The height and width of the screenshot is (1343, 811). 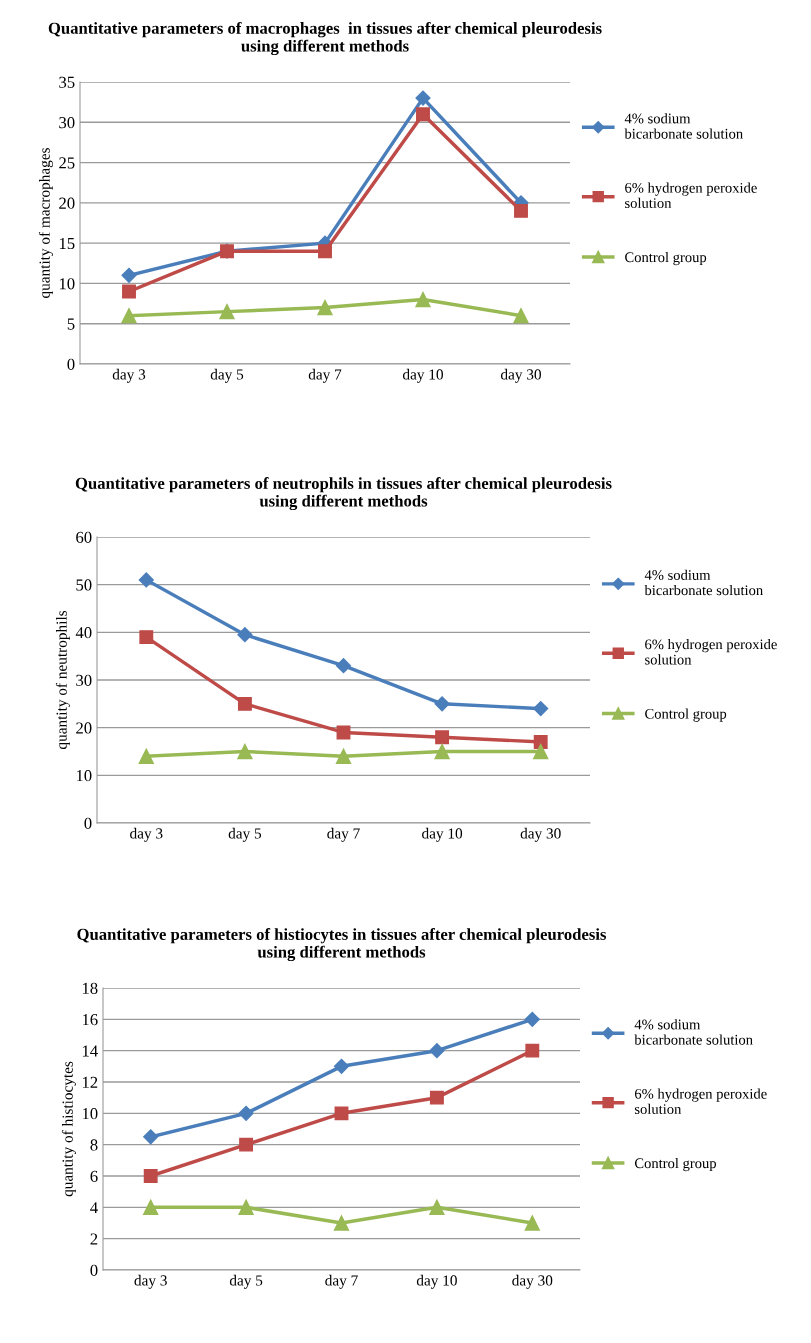 What do you see at coordinates (94, 1145) in the screenshot?
I see `y-tick-label: 8` at bounding box center [94, 1145].